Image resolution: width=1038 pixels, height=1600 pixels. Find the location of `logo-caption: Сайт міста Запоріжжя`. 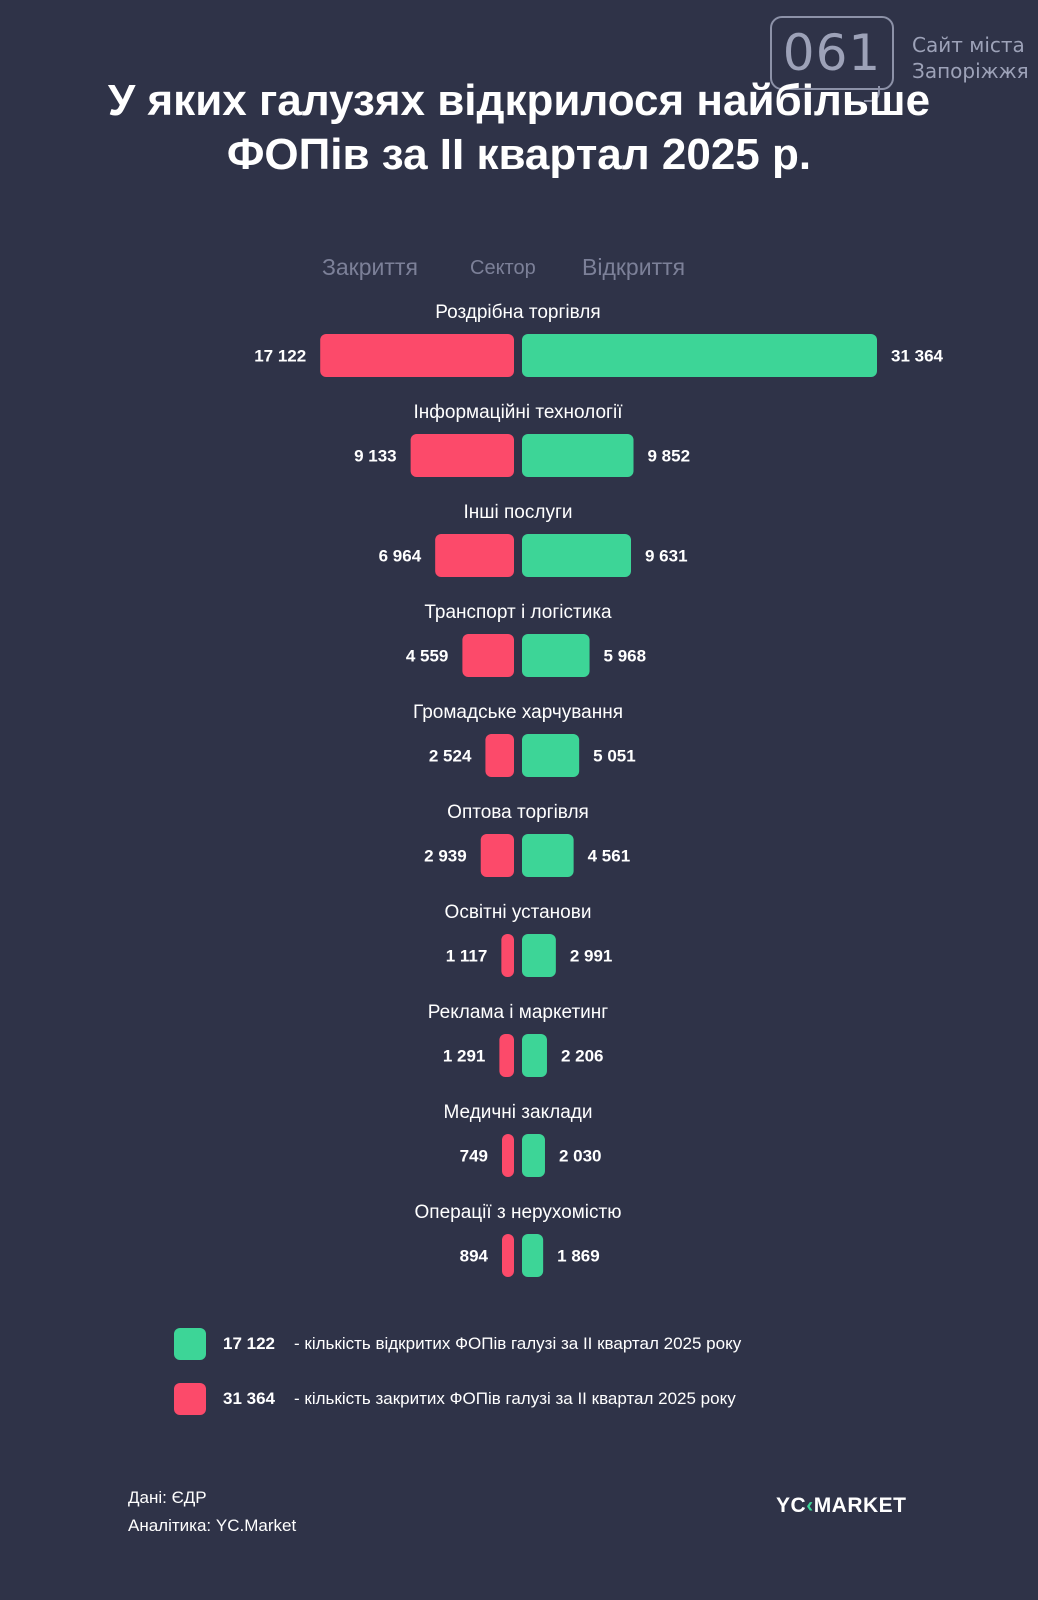

logo-caption: Сайт міста Запоріжжя is located at coordinates (970, 58).